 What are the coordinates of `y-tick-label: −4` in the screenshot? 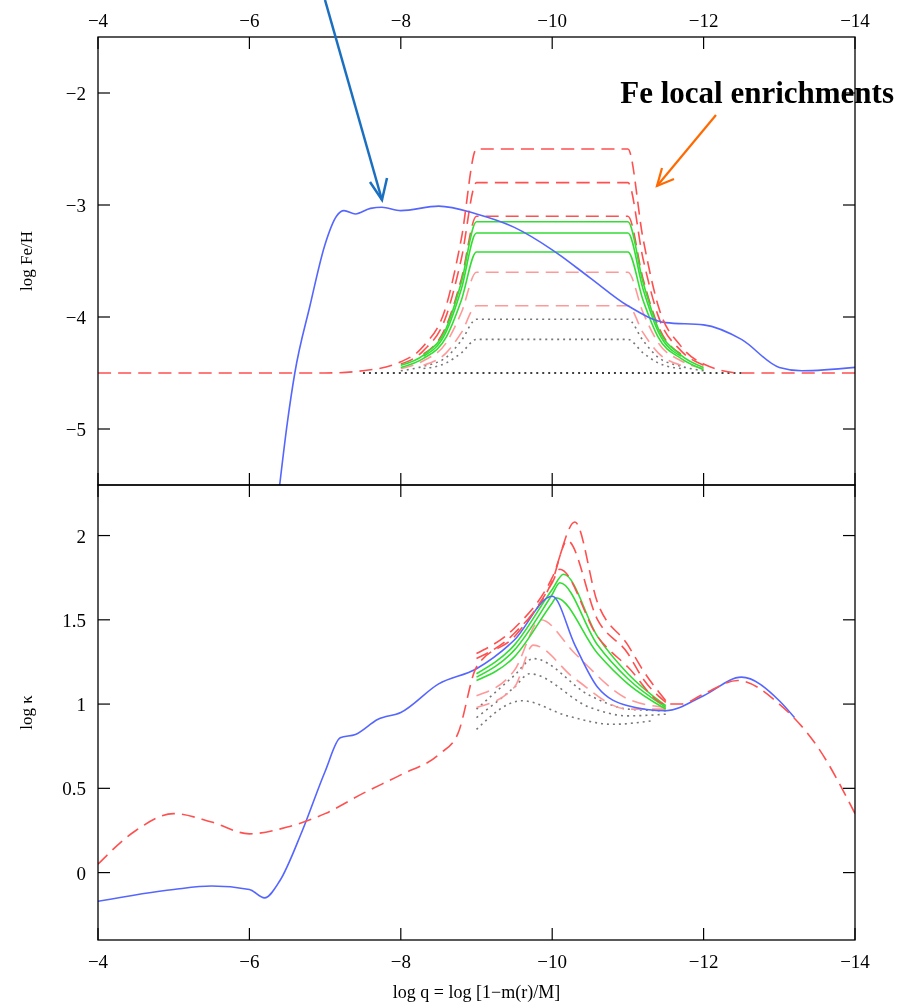 It's located at (76, 317).